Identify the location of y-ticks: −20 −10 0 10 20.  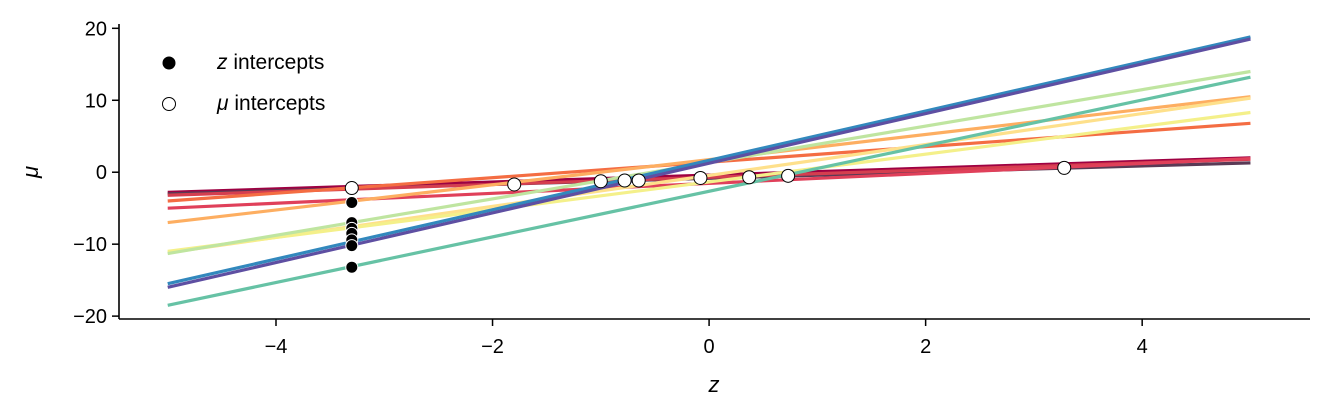
(96, 173).